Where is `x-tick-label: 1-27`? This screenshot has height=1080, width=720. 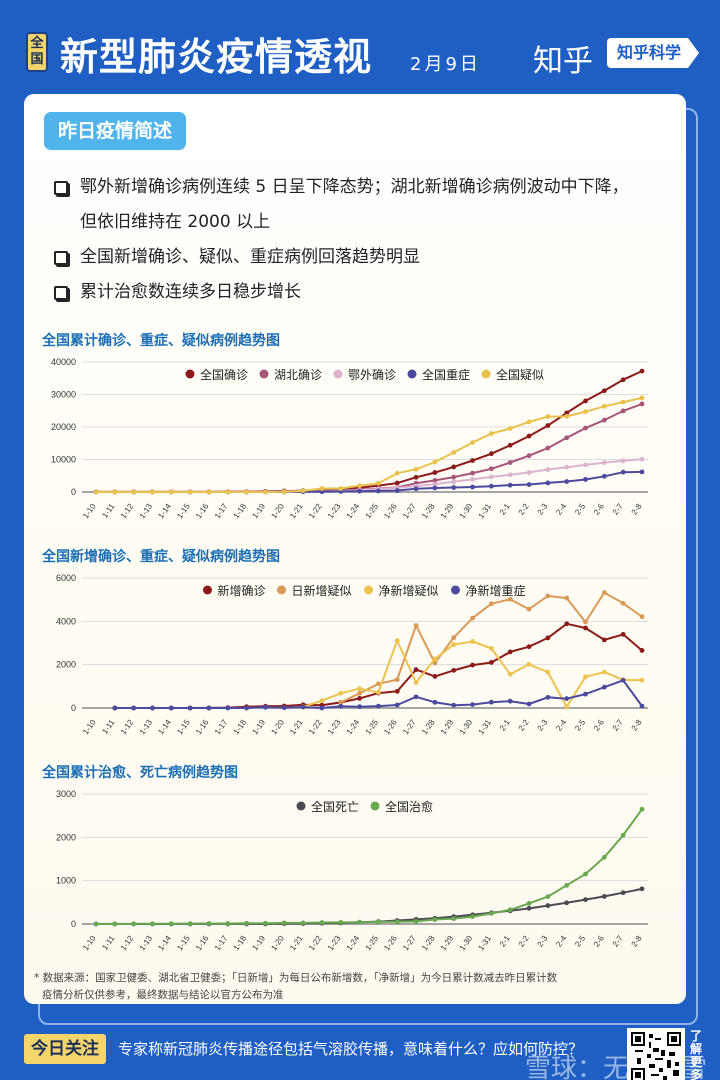
x-tick-label: 1-27 is located at coordinates (409, 943).